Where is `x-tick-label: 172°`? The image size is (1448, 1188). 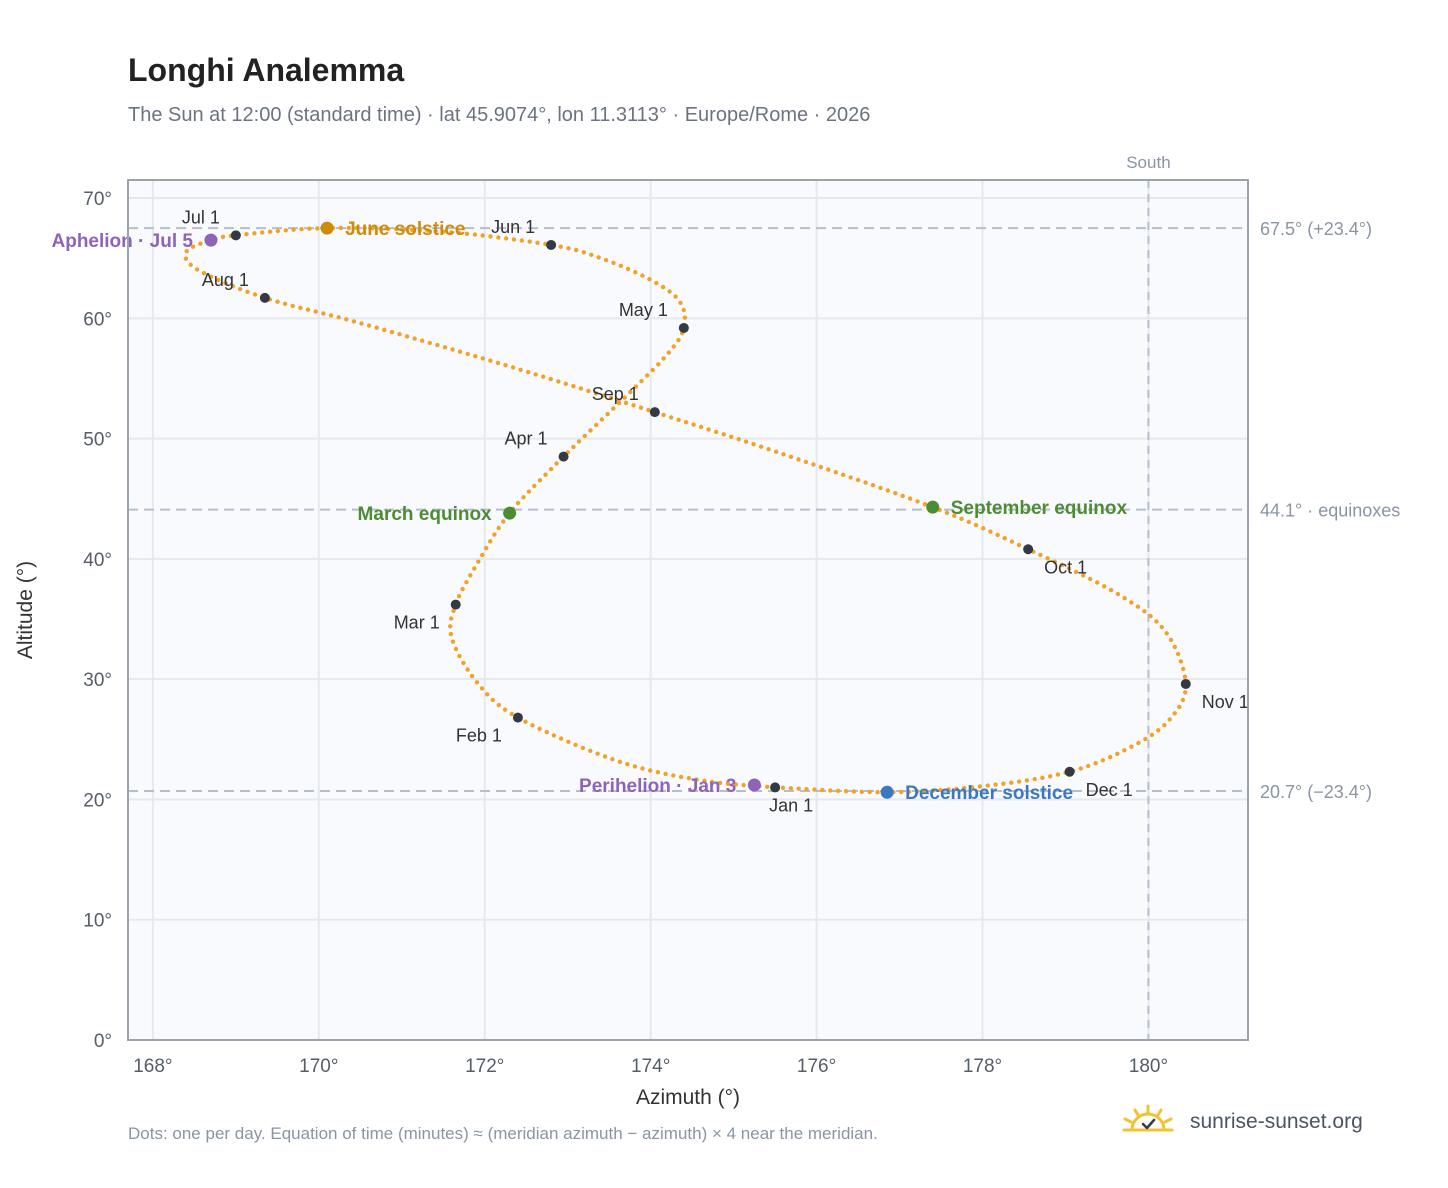 x-tick-label: 172° is located at coordinates (484, 1066).